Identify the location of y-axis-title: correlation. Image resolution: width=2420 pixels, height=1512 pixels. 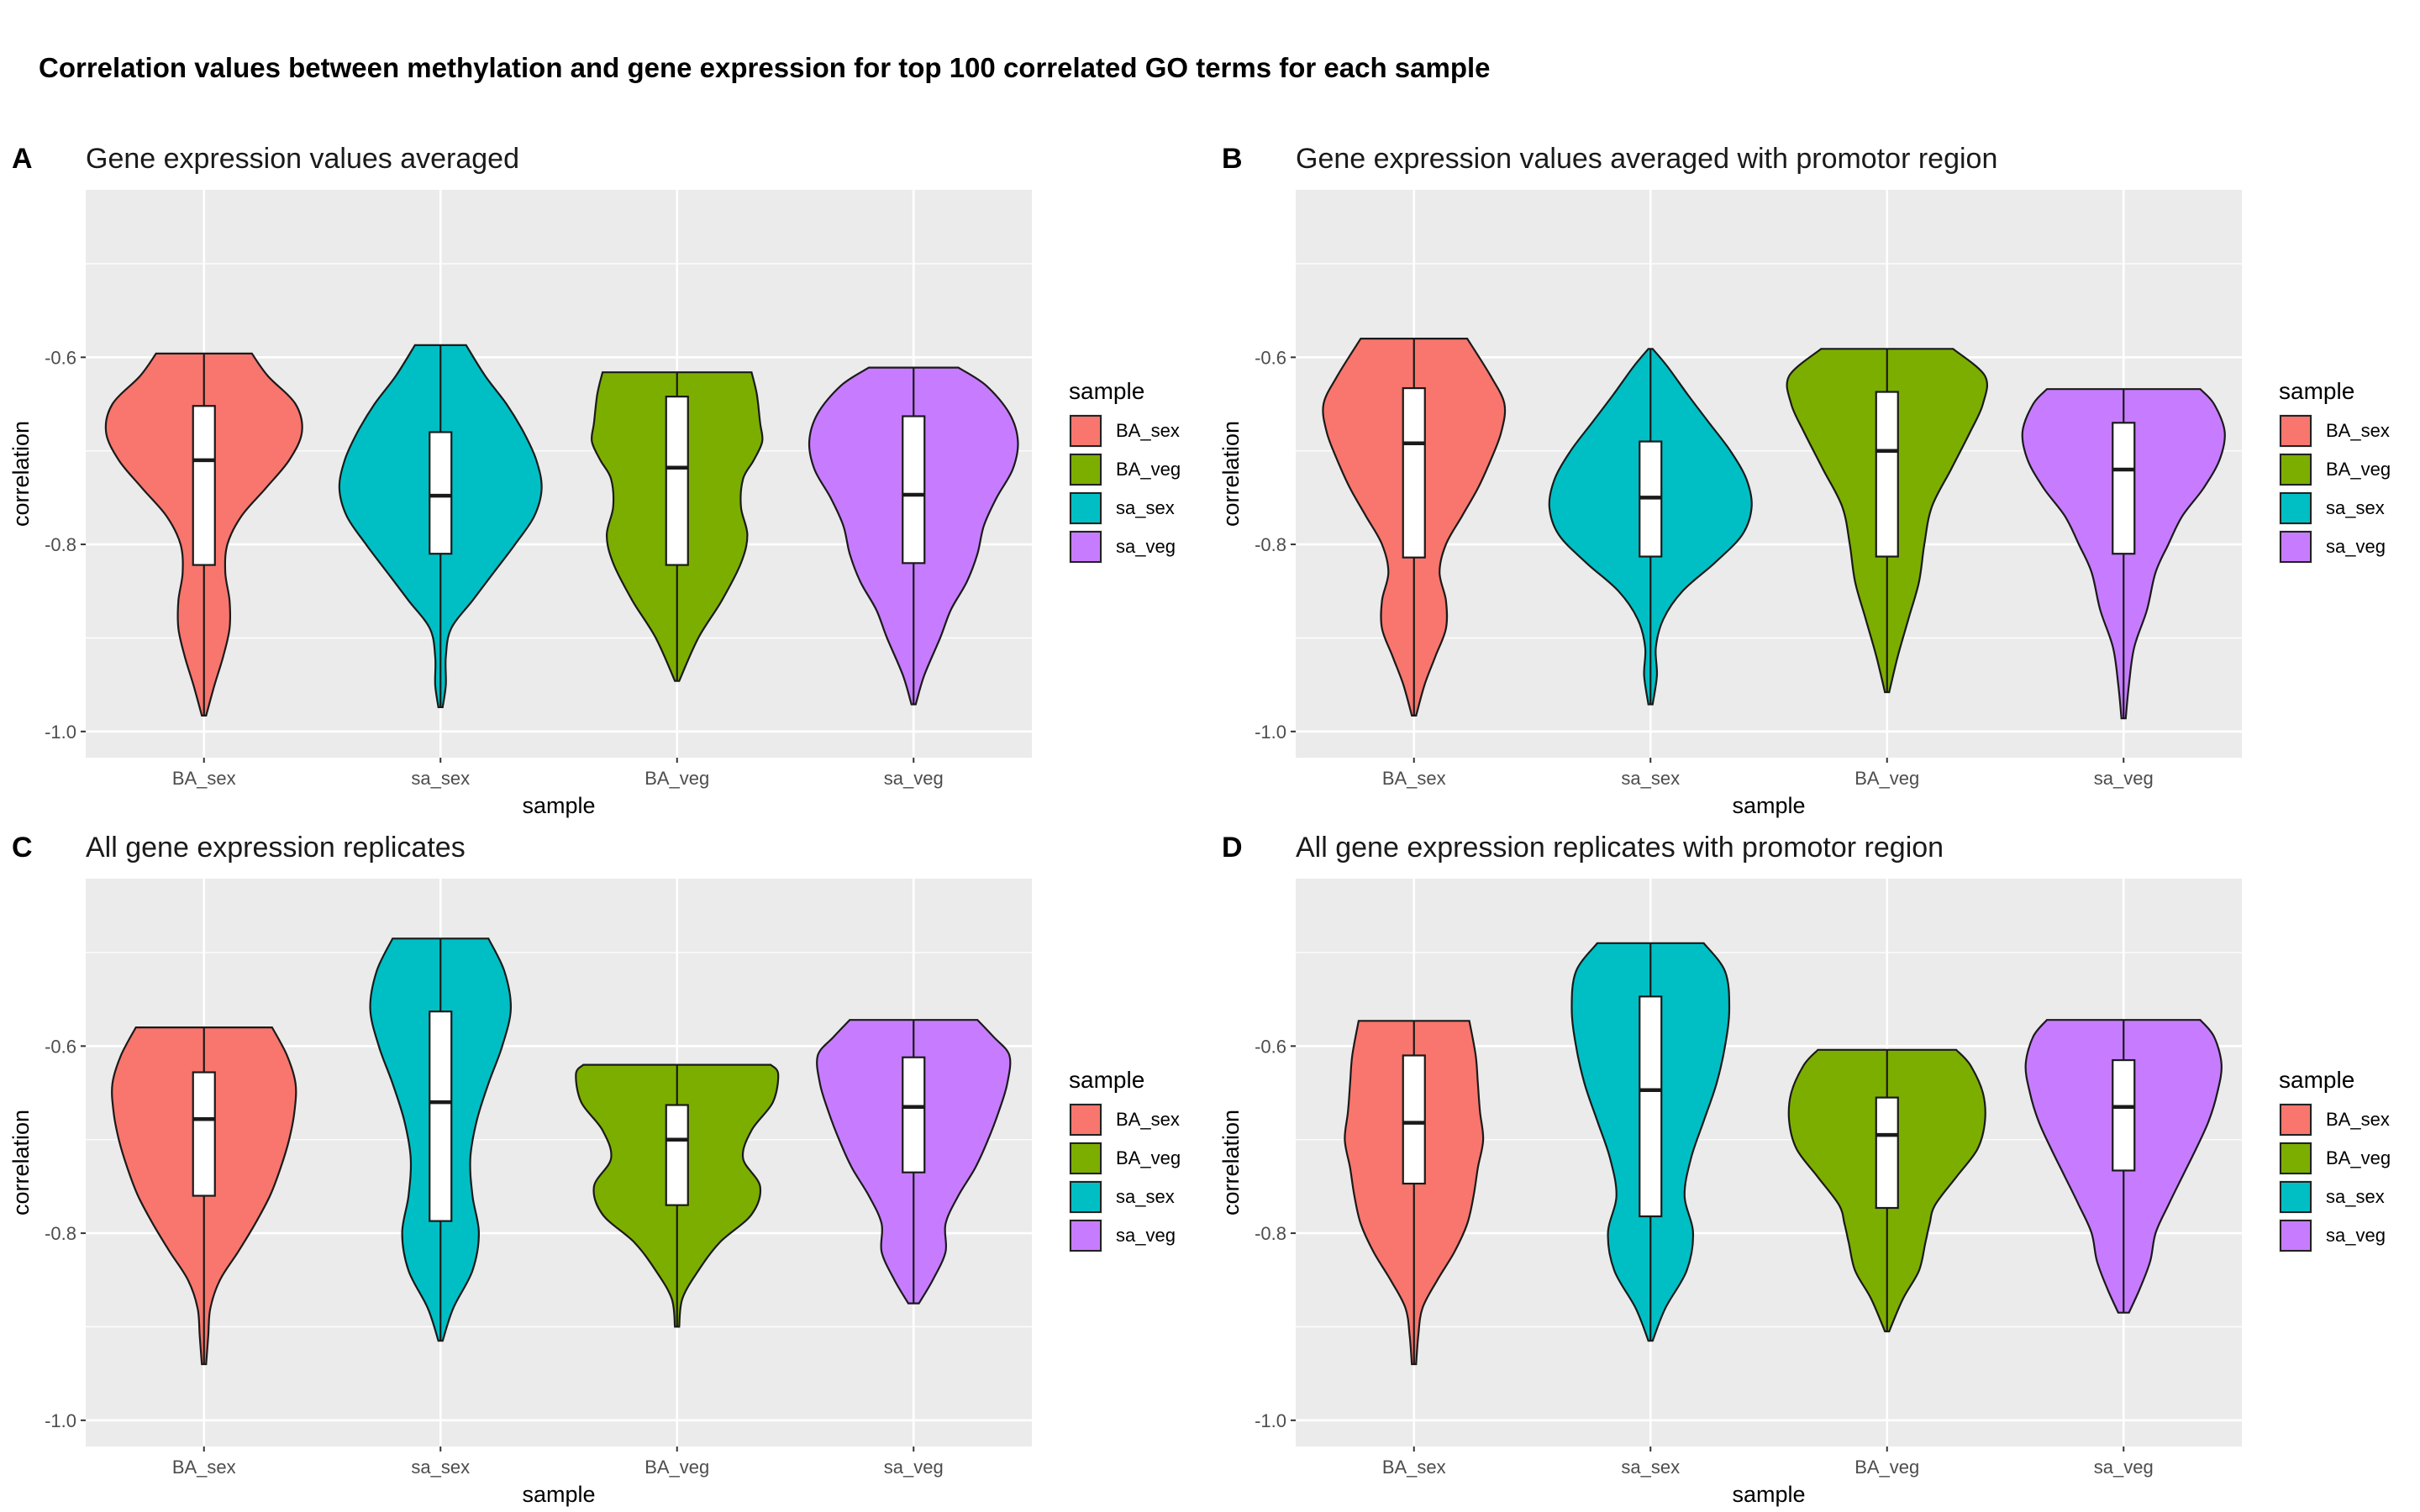
(1231, 474).